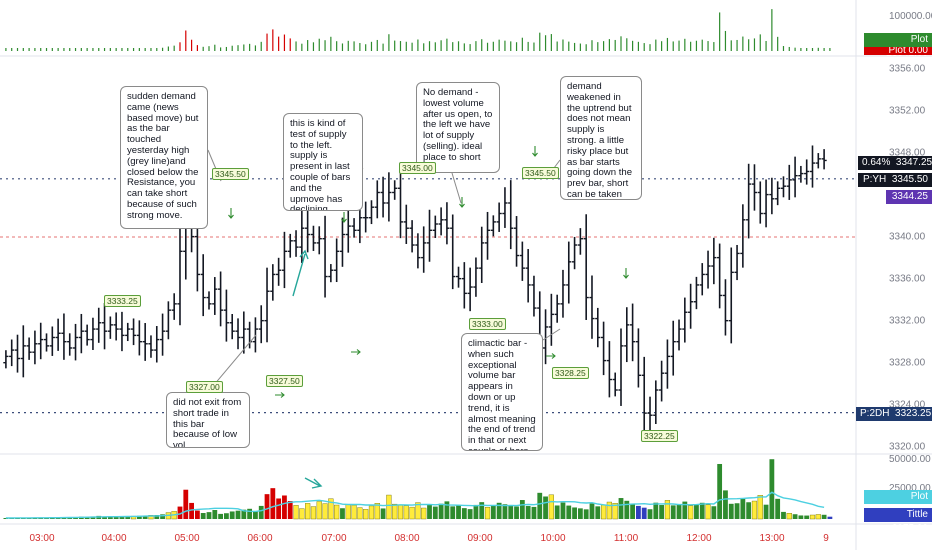  I want to click on time-tick-label: 08:00, so click(406, 538).